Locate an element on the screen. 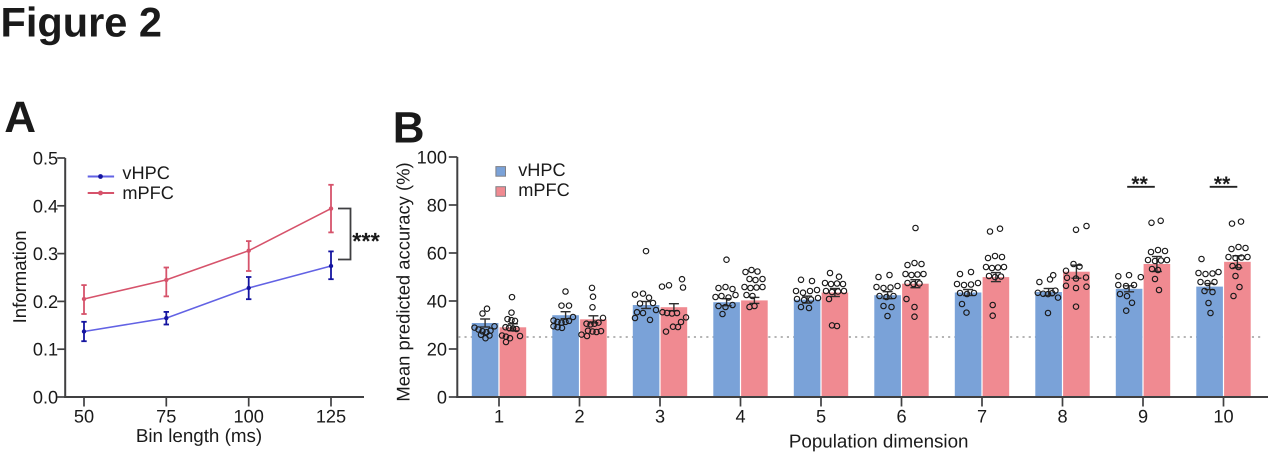 Image resolution: width=1268 pixels, height=454 pixels. svg-text: 7 is located at coordinates (982, 416).